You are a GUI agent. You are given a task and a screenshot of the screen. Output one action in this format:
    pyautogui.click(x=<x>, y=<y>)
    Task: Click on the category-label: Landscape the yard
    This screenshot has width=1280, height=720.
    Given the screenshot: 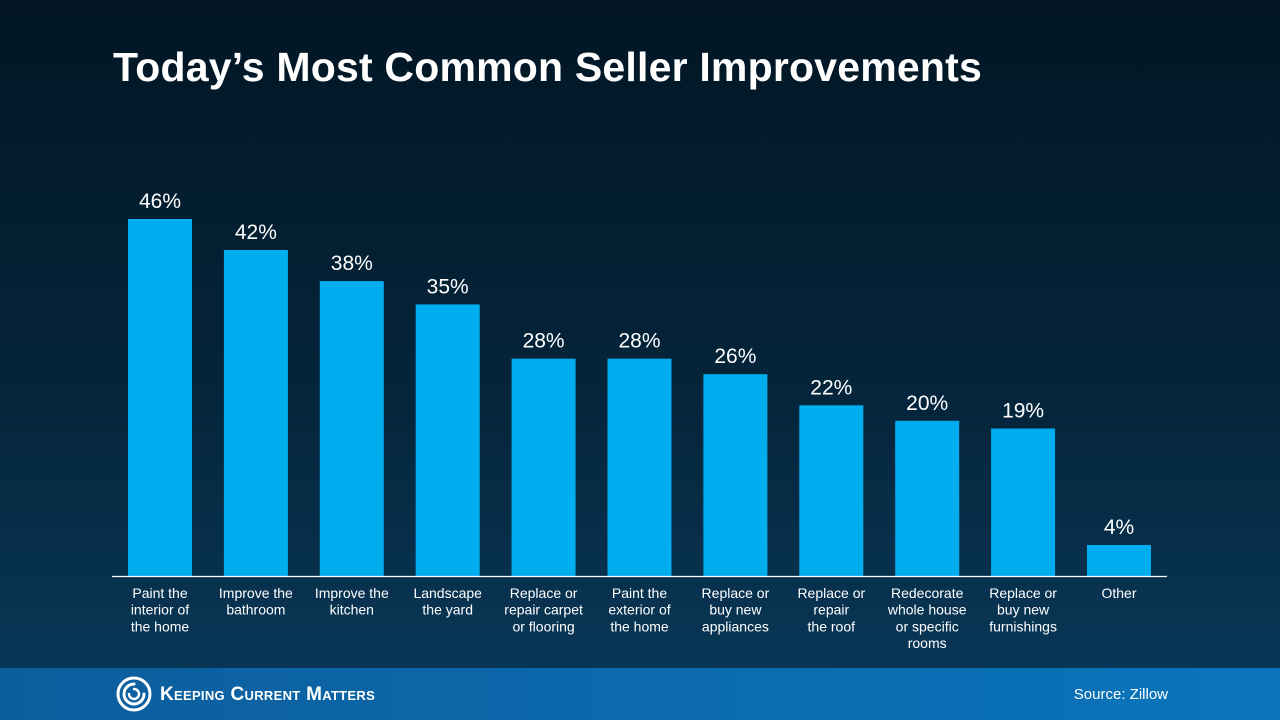 What is the action you would take?
    pyautogui.click(x=447, y=601)
    